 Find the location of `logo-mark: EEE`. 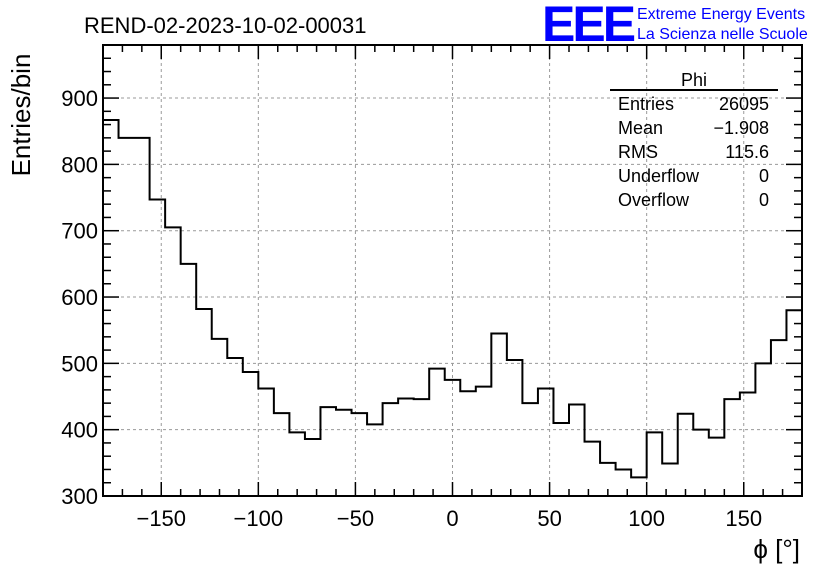

logo-mark: EEE is located at coordinates (588, 26).